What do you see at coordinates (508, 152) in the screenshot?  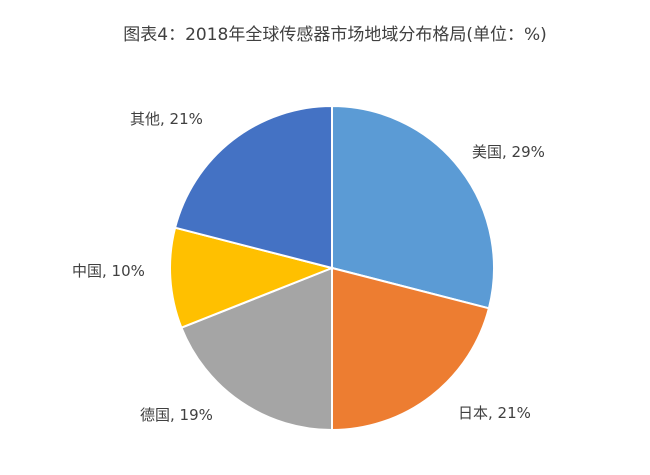 I see `pie-data-label-1: 美国, 29%` at bounding box center [508, 152].